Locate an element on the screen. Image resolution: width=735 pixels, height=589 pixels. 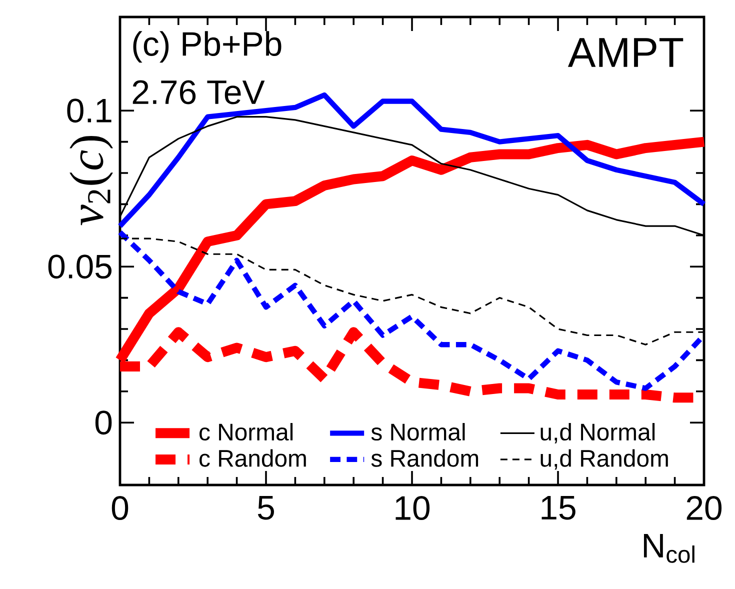
y-tick-label: 0.05 is located at coordinates (80, 266).